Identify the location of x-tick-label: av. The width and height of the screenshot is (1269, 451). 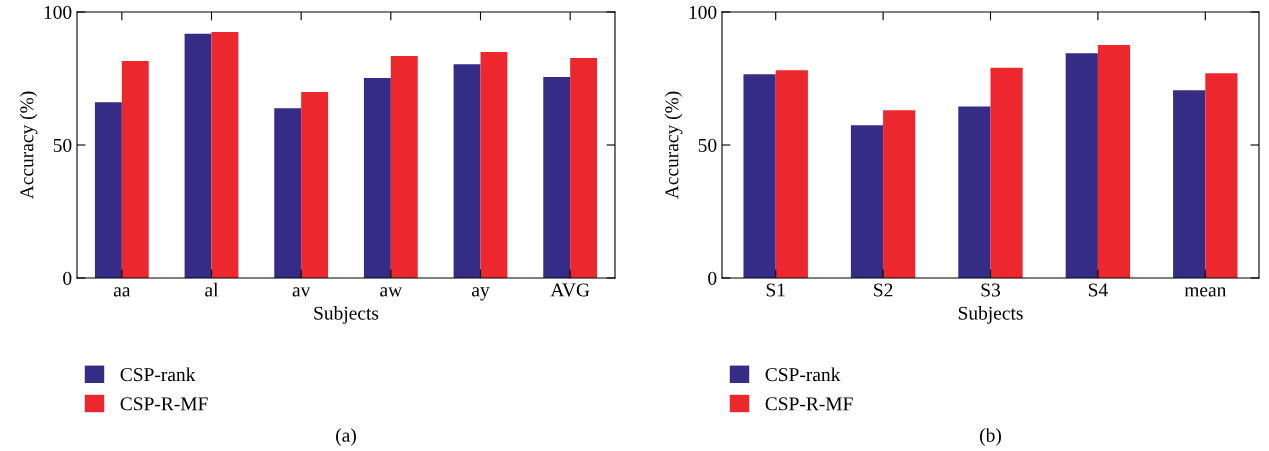
(301, 292).